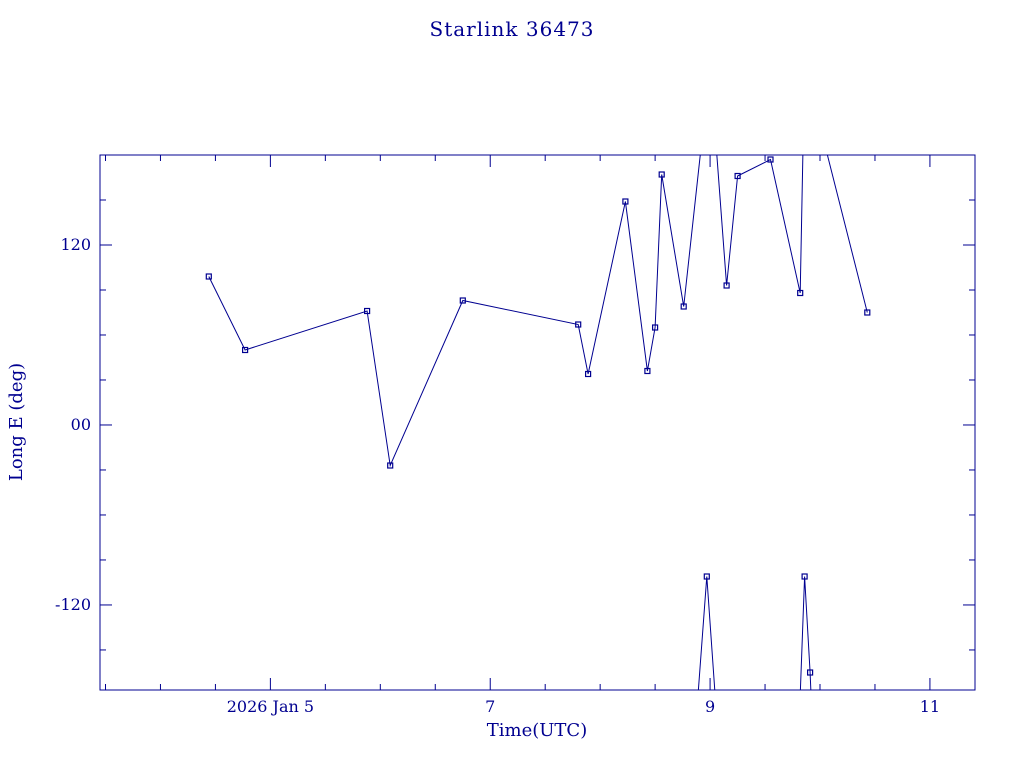  Describe the element at coordinates (710, 706) in the screenshot. I see `x-tick-label: 9` at that location.